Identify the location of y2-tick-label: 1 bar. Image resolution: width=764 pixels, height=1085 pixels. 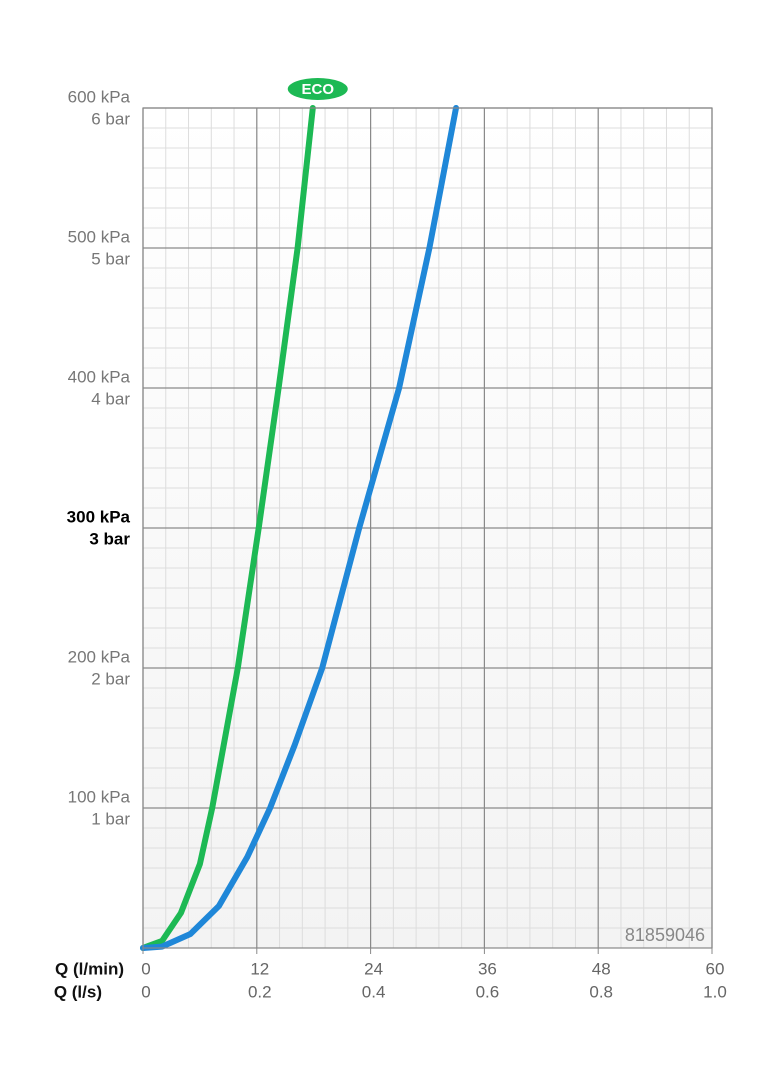
(110, 818).